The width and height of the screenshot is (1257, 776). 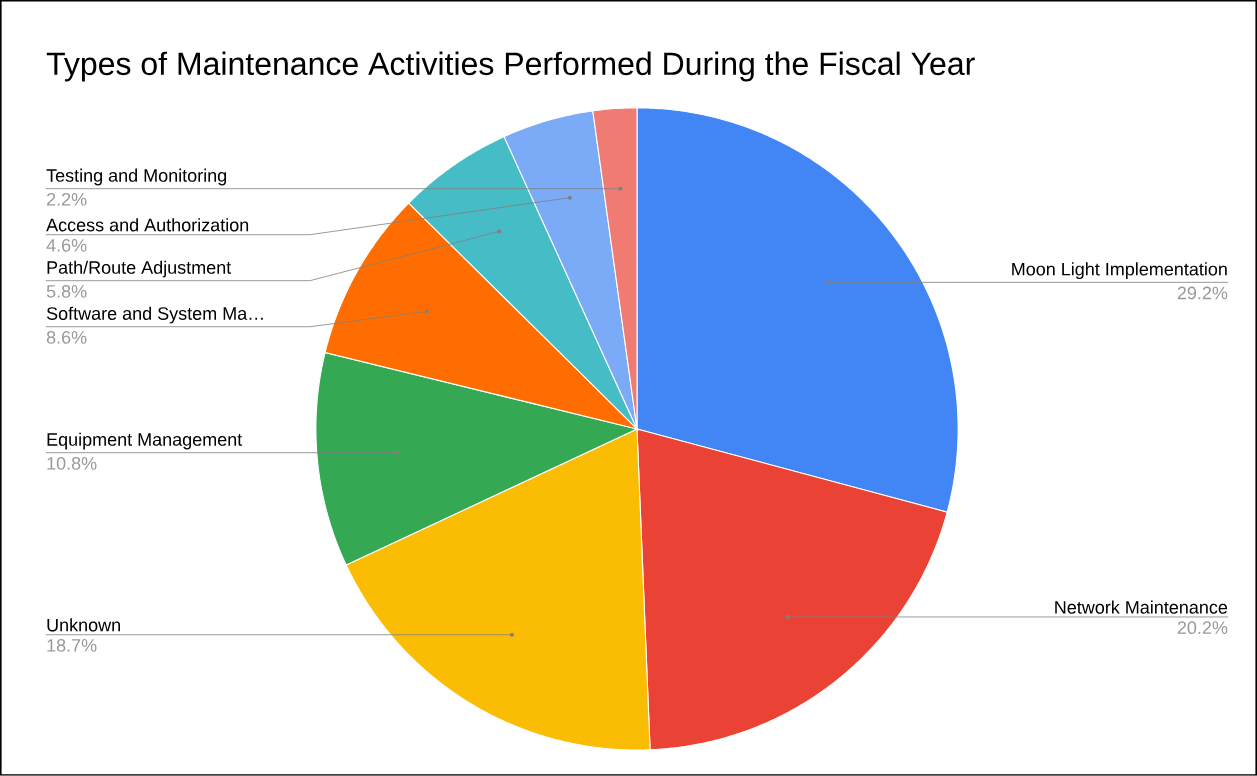 I want to click on slice-label: Unknown, so click(x=83, y=625).